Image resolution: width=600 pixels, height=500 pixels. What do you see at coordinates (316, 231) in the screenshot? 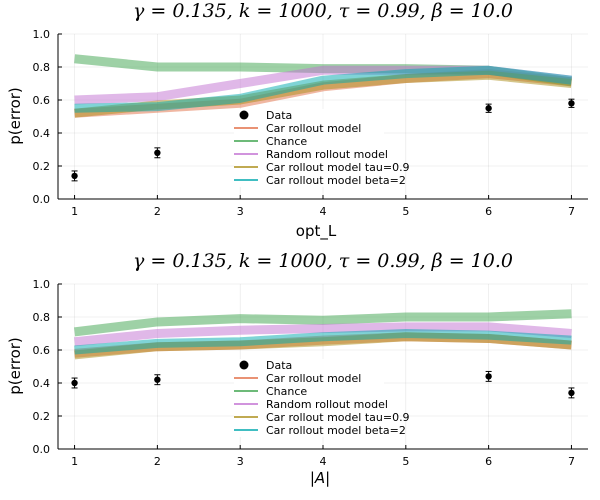
I see `x-axis-label: opt_L` at bounding box center [316, 231].